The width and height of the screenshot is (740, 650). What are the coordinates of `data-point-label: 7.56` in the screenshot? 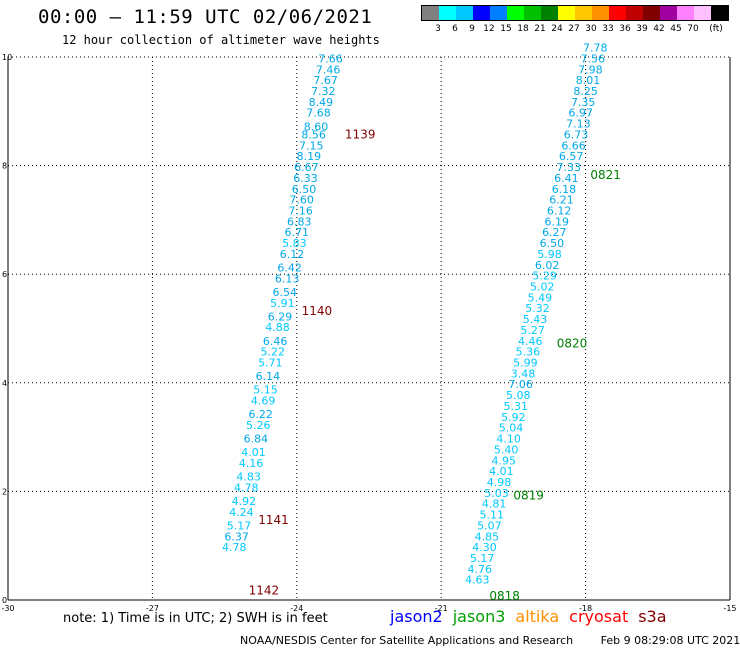 It's located at (593, 58).